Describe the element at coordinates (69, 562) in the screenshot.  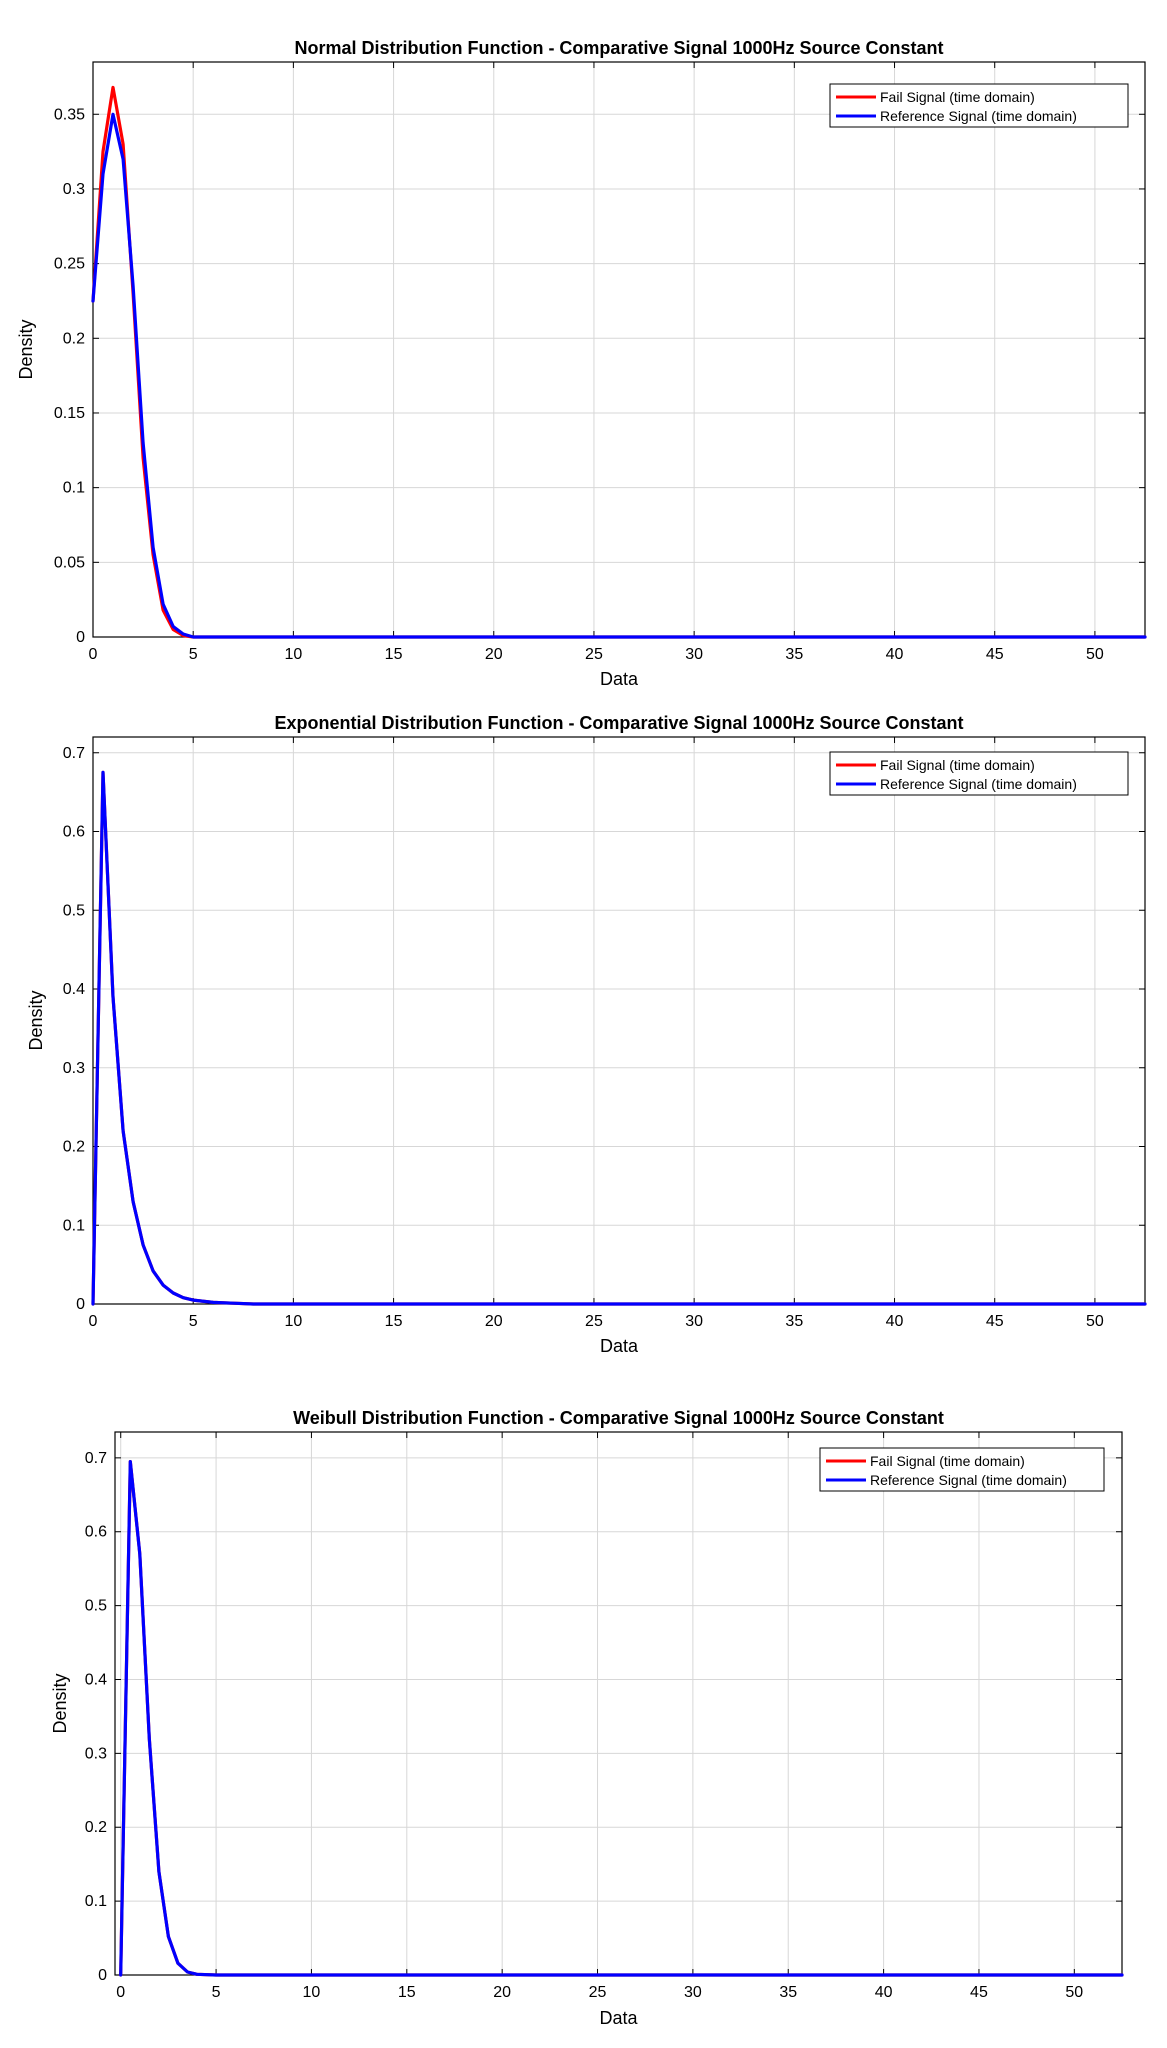
I see `y-tick-label: 0.05` at that location.